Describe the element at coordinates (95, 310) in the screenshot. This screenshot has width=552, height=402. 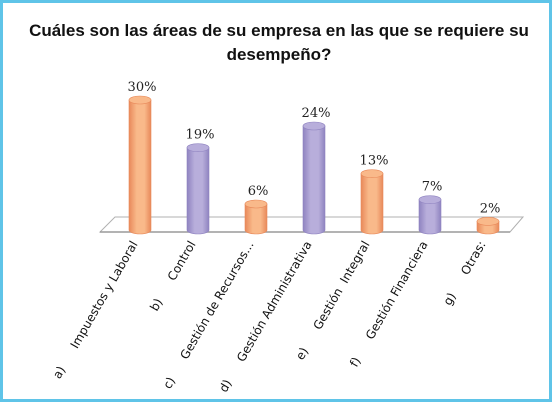
I see `category-label-1: a) Impuestos y Laboral` at that location.